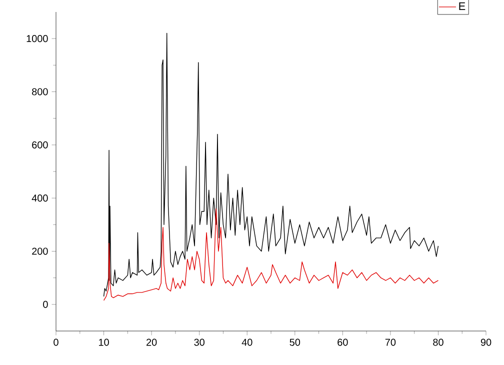  I want to click on x-tick-label: 20, so click(151, 342).